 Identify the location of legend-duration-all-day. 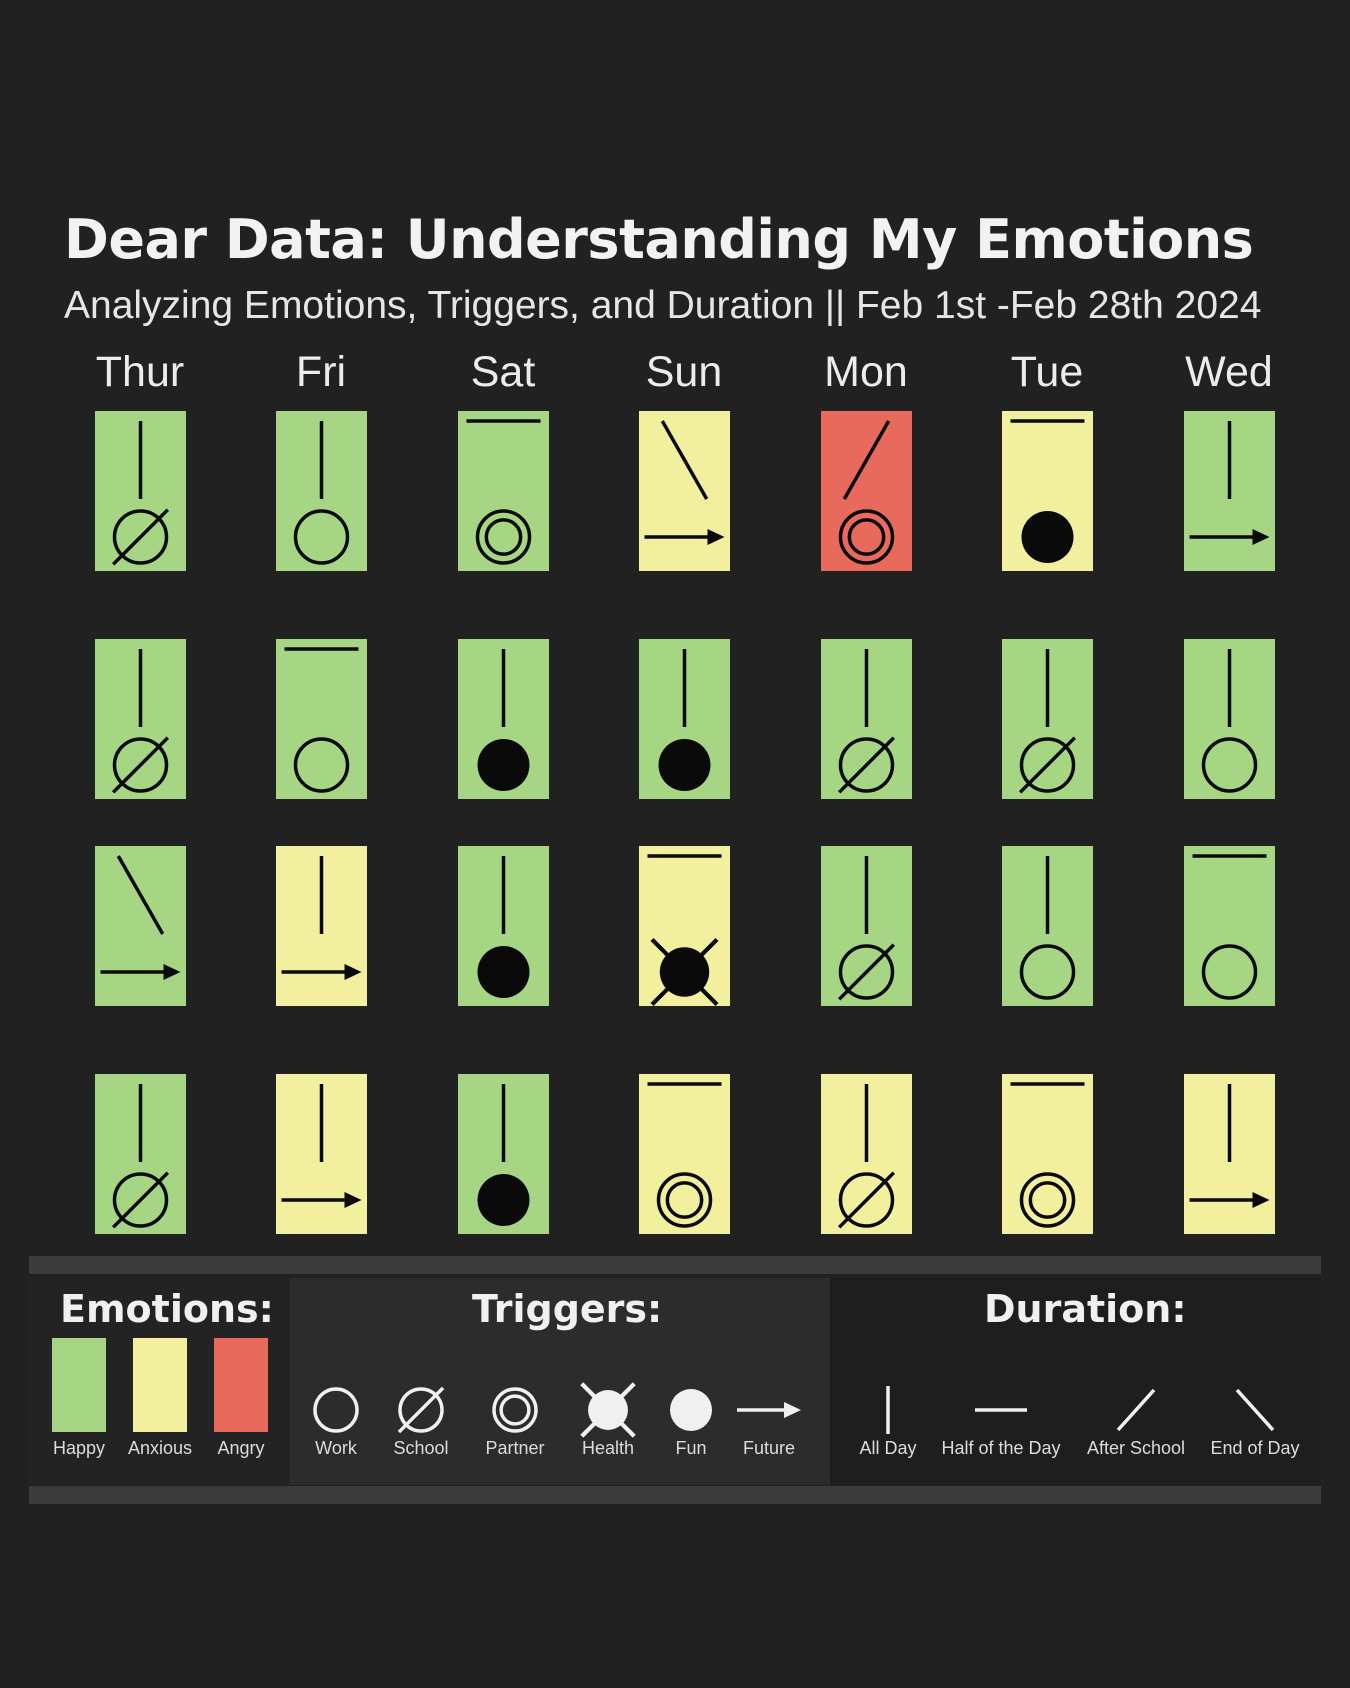
(888, 1410).